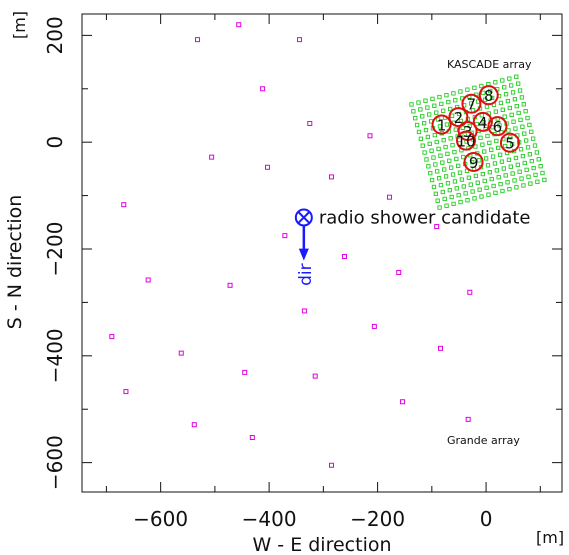 This screenshot has height=555, width=569. What do you see at coordinates (55, 142) in the screenshot?
I see `y-tick-label: 0` at bounding box center [55, 142].